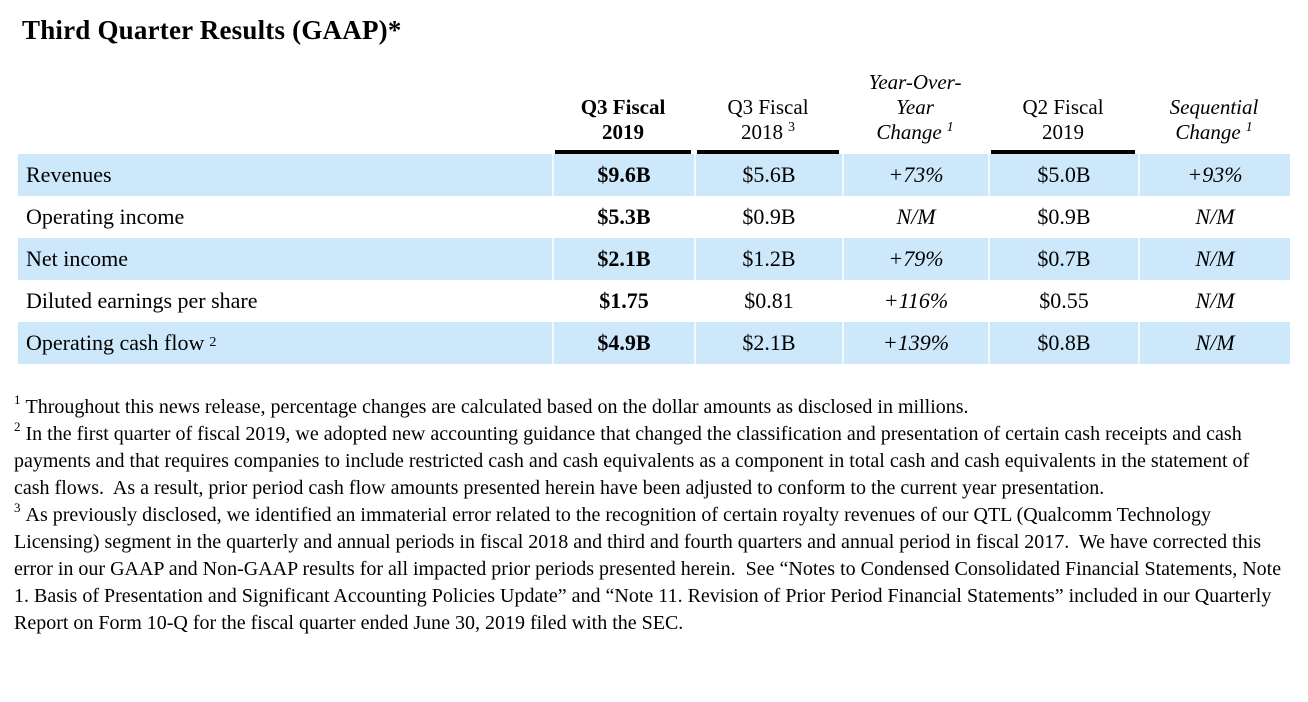 Image resolution: width=1308 pixels, height=702 pixels. What do you see at coordinates (1063, 175) in the screenshot?
I see `cell-q2fy19: $5.0B` at bounding box center [1063, 175].